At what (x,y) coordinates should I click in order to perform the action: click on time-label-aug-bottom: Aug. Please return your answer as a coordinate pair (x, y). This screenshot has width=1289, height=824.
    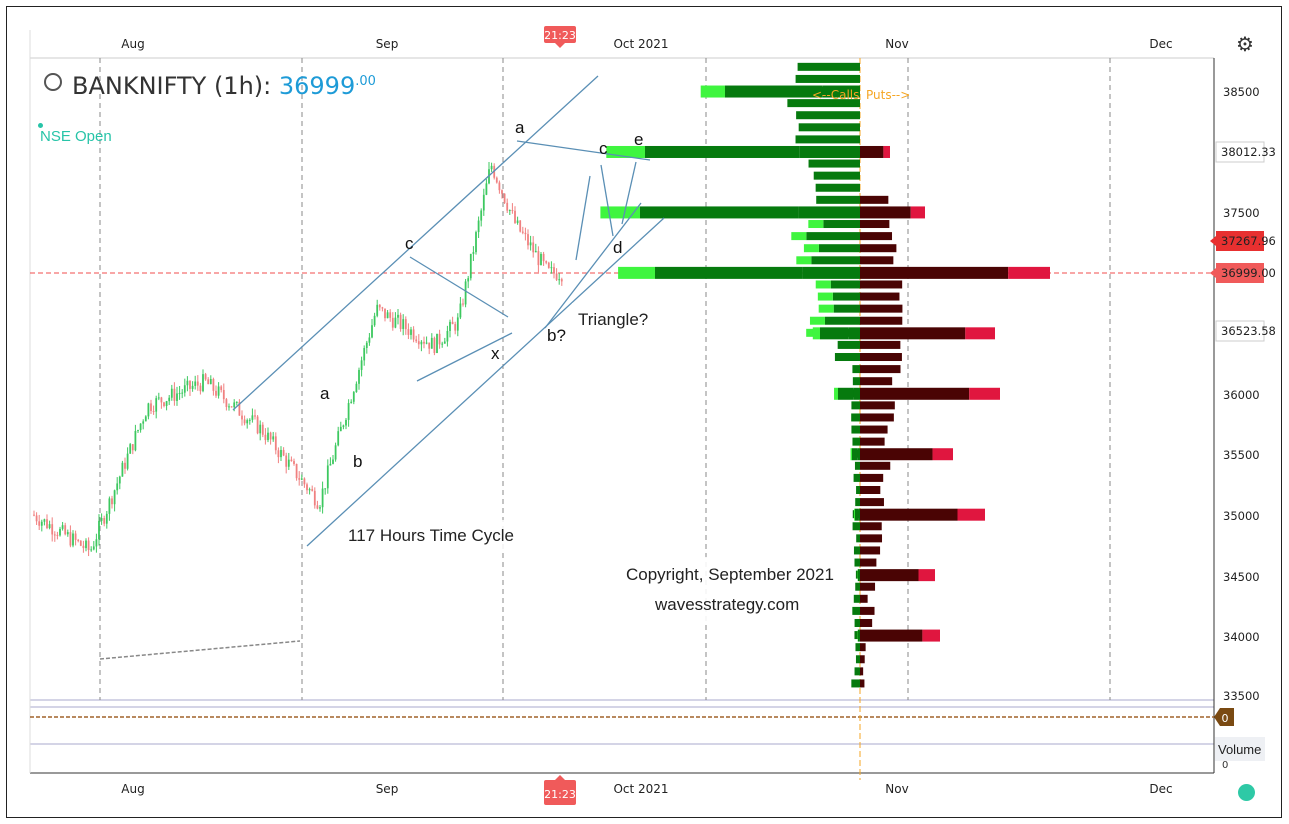
    Looking at the image, I should click on (132, 789).